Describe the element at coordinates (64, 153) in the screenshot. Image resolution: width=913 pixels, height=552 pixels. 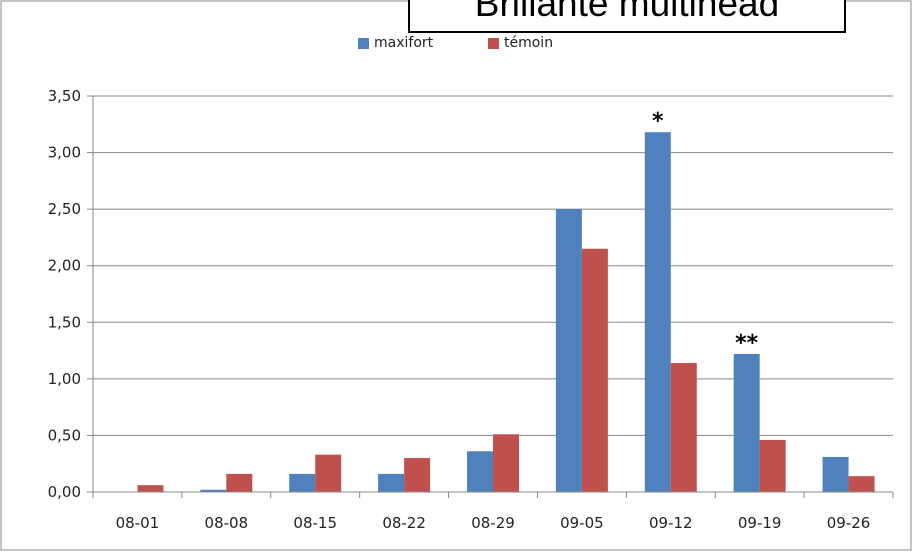
I see `y-tick-label: 3,00` at that location.